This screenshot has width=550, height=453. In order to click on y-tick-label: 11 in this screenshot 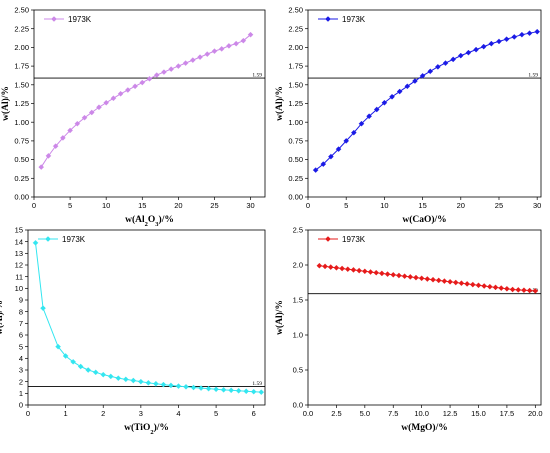, I will do `click(19, 276)`.